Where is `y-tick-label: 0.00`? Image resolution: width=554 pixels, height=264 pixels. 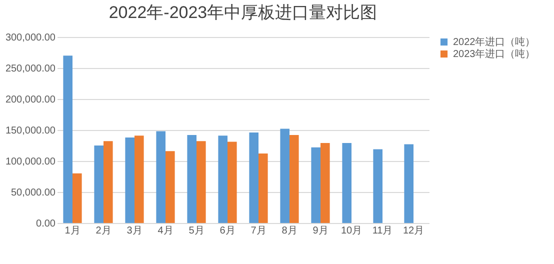
y-tick-label: 0.00 is located at coordinates (46, 224).